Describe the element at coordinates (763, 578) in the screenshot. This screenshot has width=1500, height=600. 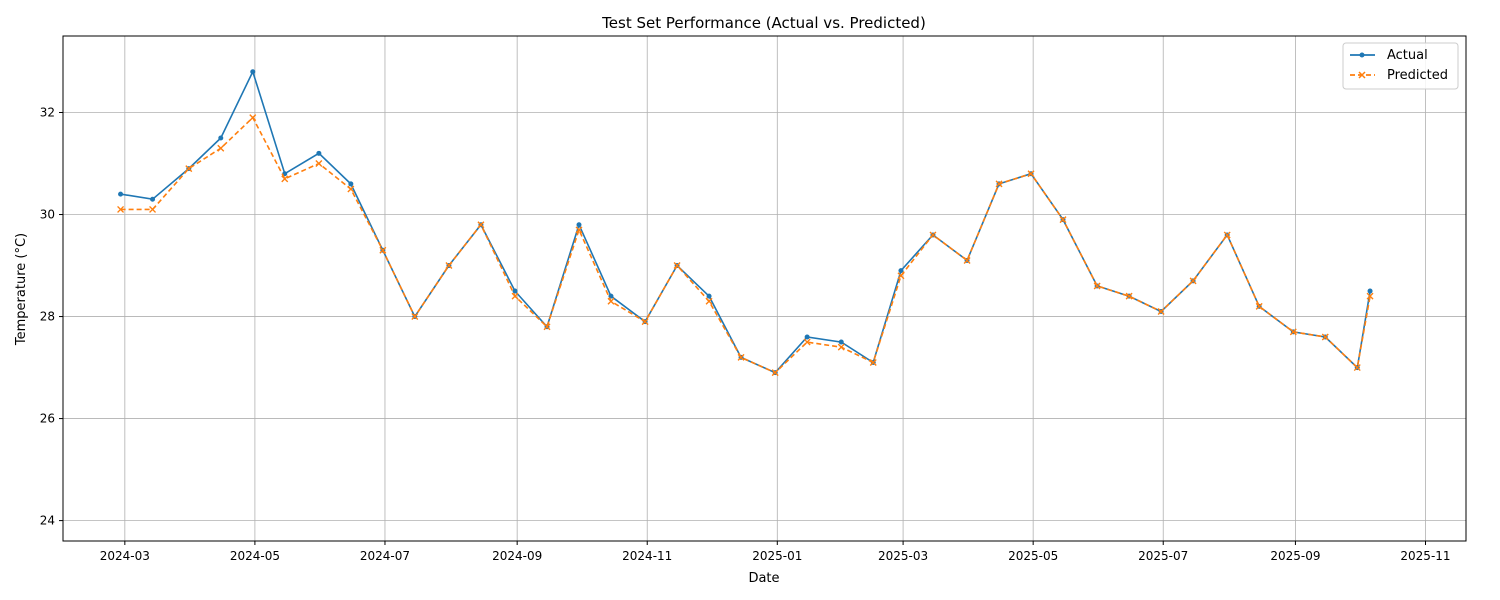
I see `x-axis-label: Date` at that location.